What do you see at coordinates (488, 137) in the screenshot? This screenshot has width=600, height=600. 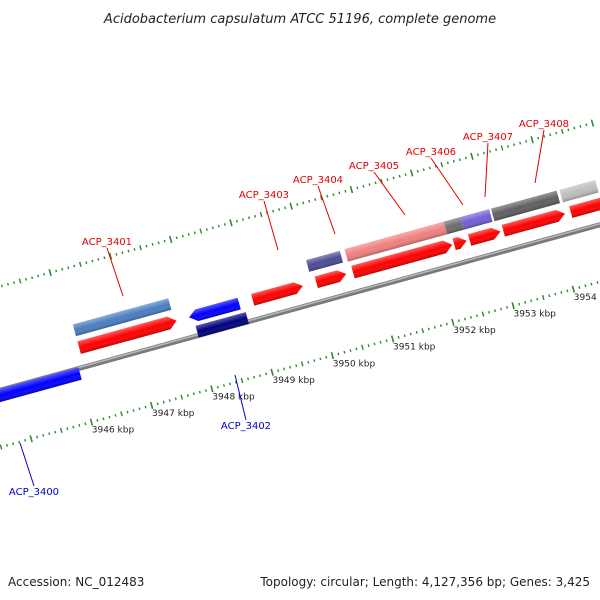 I see `gene-label: ACP_3407` at bounding box center [488, 137].